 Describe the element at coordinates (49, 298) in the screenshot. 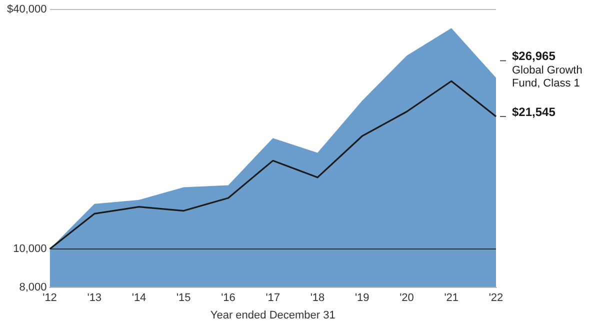

I see `x-tick-label: '12` at that location.